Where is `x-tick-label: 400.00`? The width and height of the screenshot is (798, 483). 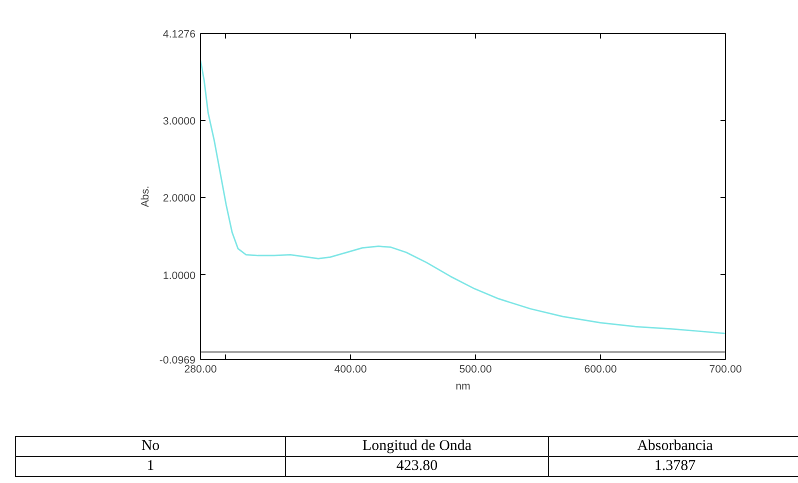
x-tick-label: 400.00 is located at coordinates (350, 370).